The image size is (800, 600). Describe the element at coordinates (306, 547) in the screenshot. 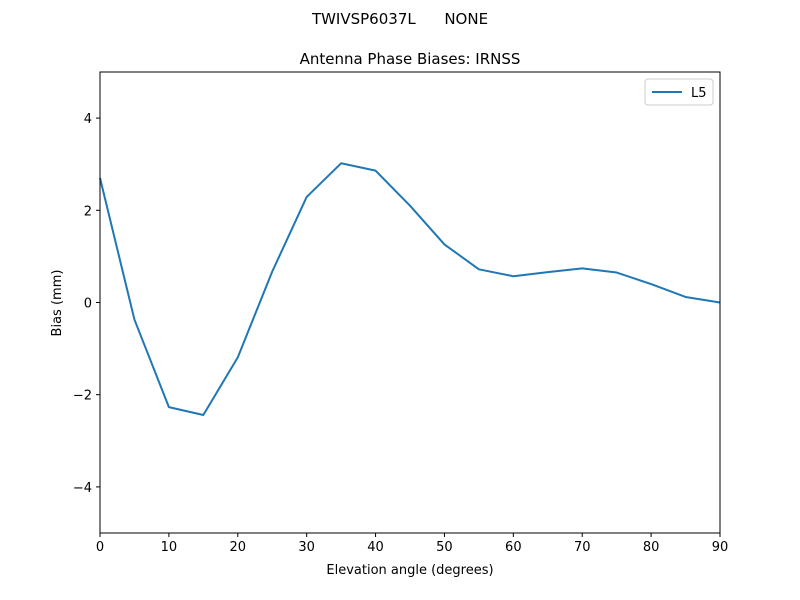

I see `x-tick-label: 30` at that location.